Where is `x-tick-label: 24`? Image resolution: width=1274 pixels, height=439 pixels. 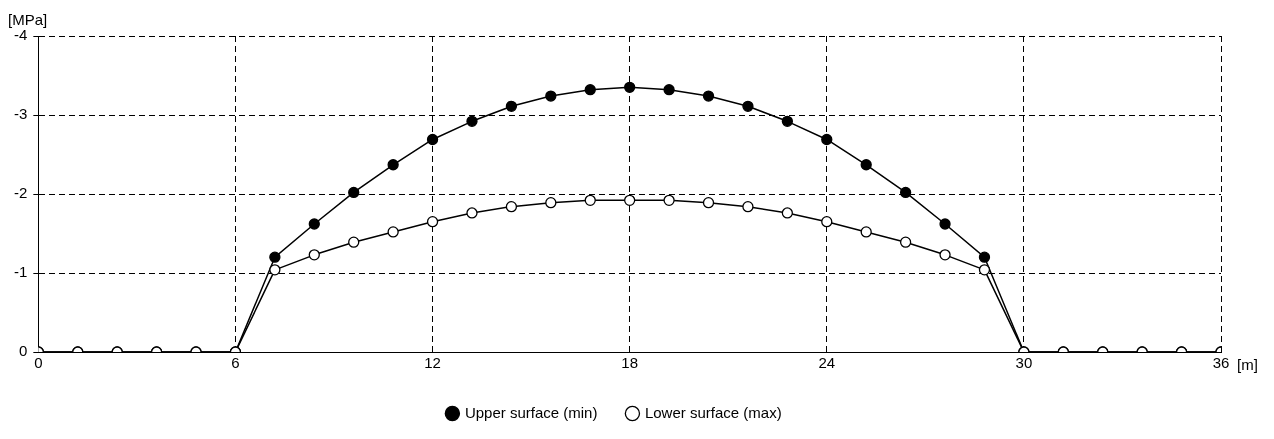 x-tick-label: 24 is located at coordinates (827, 363).